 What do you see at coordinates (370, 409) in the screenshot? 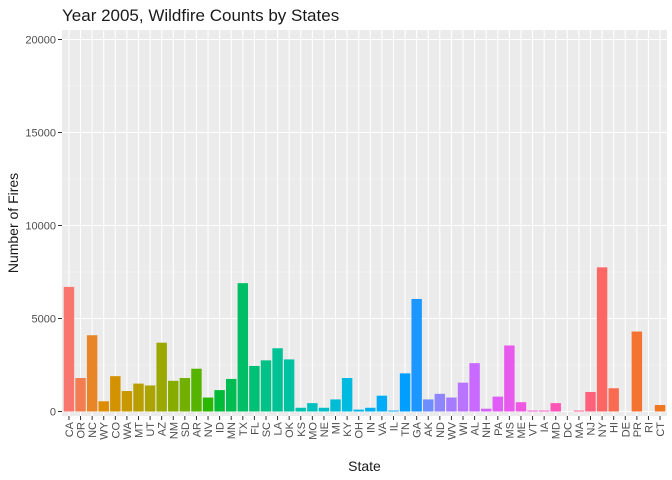
I see `bar-in` at bounding box center [370, 409].